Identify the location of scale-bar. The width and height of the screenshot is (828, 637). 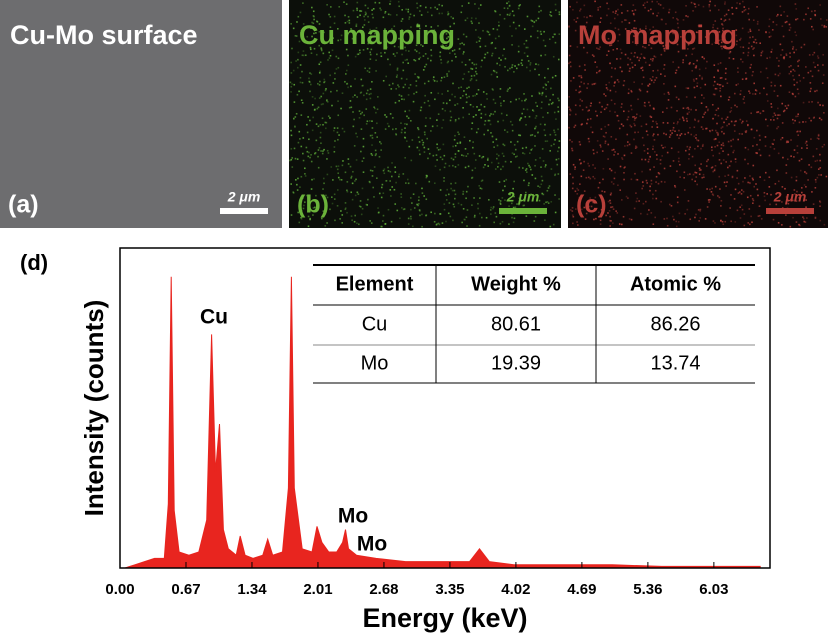
(523, 211).